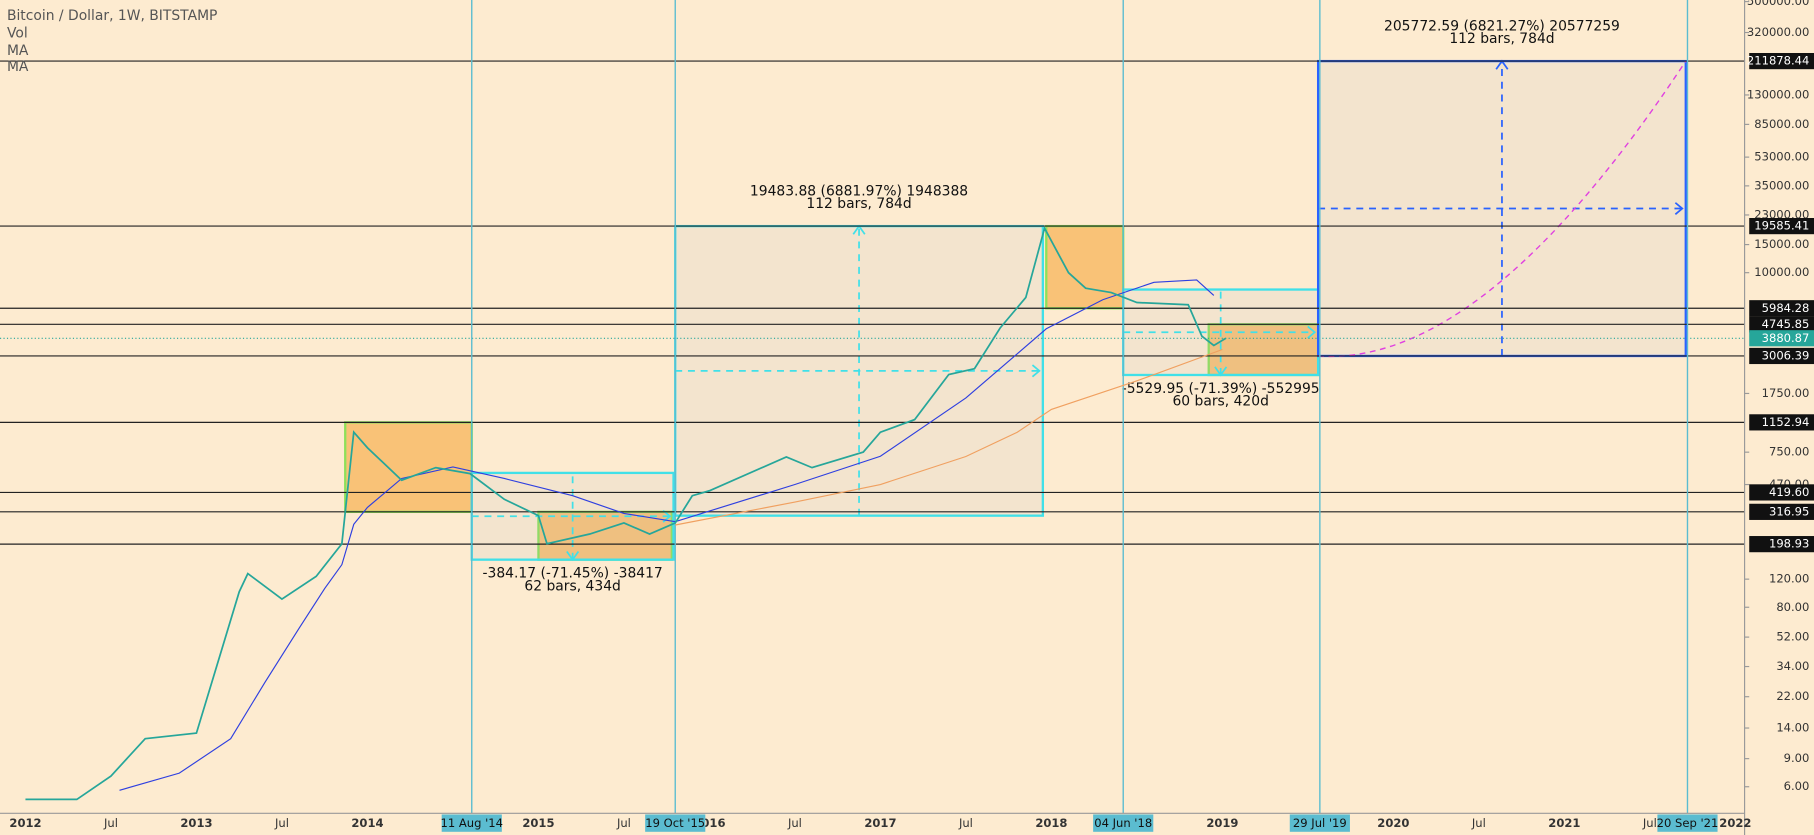  I want to click on price-badge-label: 316.95, so click(1789, 511).